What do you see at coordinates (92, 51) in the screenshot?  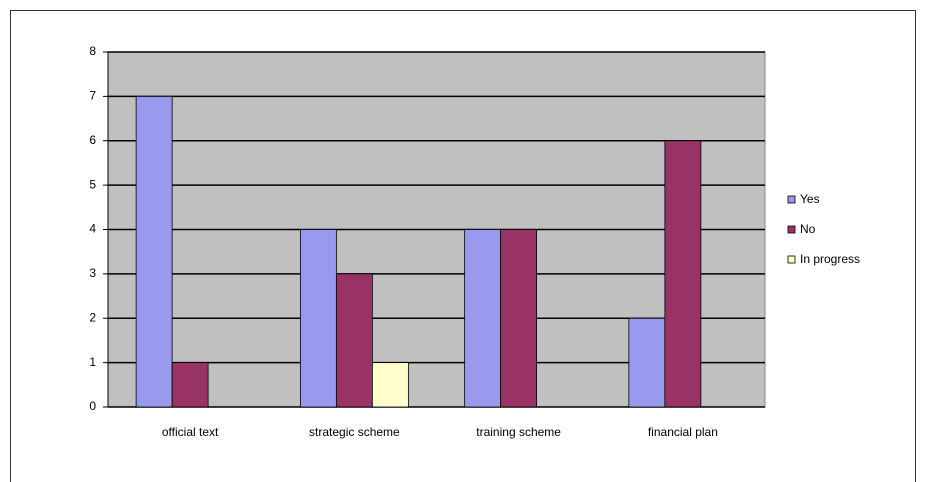 I see `y-tick-label: 8` at bounding box center [92, 51].